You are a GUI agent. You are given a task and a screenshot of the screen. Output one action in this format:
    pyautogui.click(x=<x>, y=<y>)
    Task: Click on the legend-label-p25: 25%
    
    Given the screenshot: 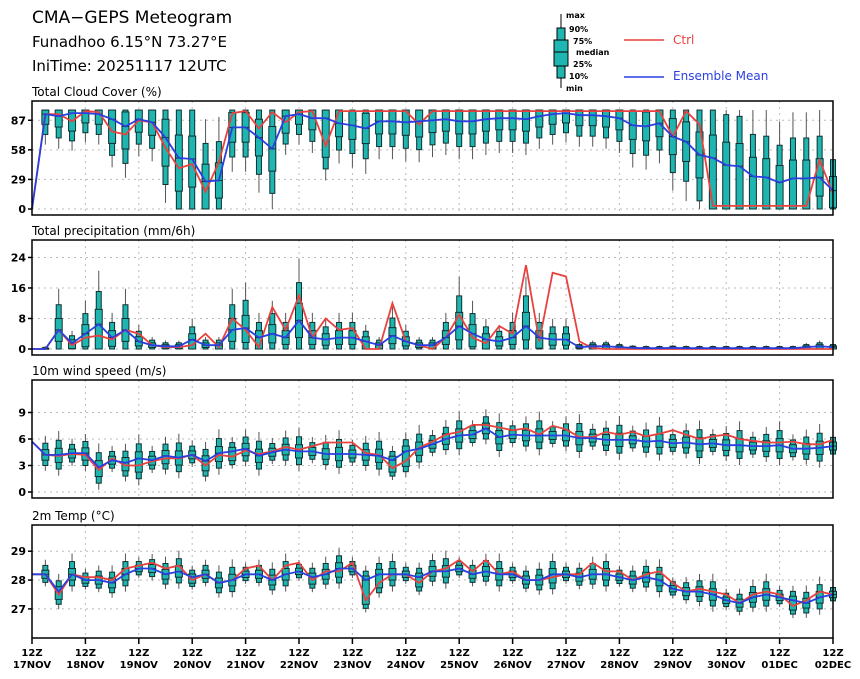 What is the action you would take?
    pyautogui.click(x=583, y=64)
    